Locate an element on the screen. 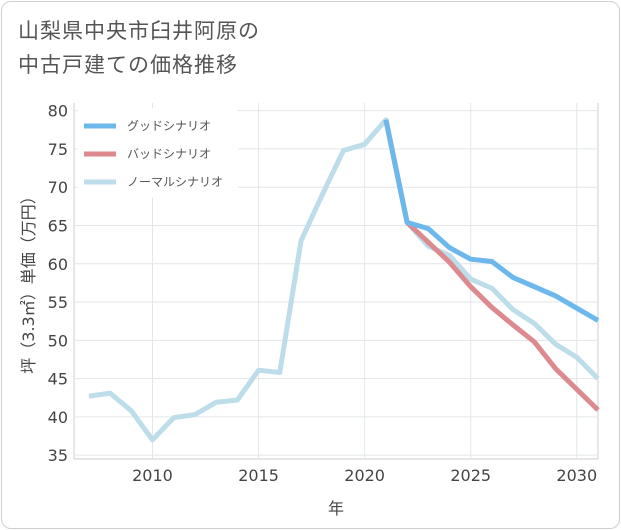  y-tick-label: 50 is located at coordinates (58, 340).